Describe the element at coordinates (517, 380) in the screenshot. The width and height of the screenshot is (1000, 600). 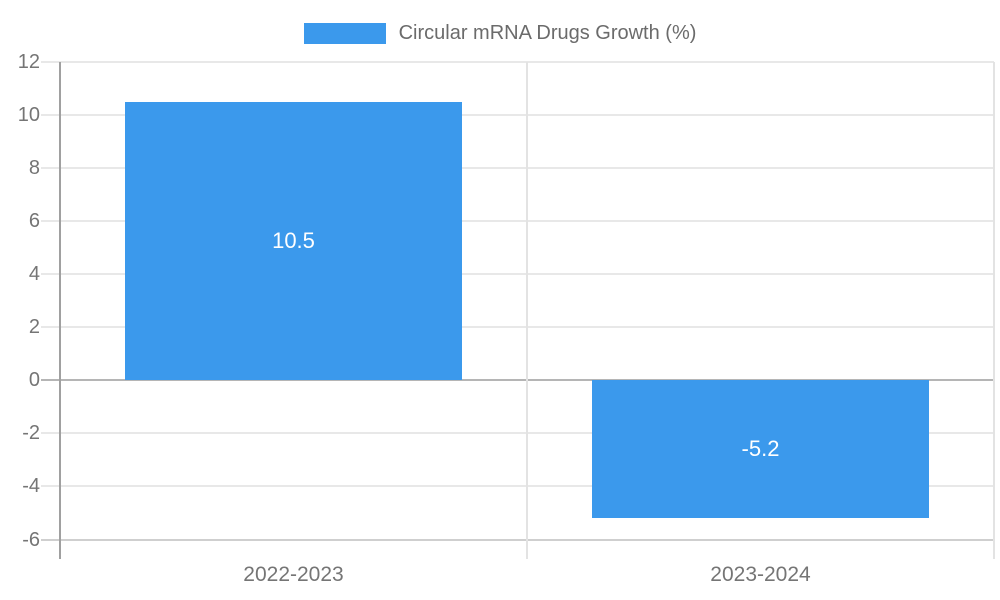
I see `zero-gridline` at that location.